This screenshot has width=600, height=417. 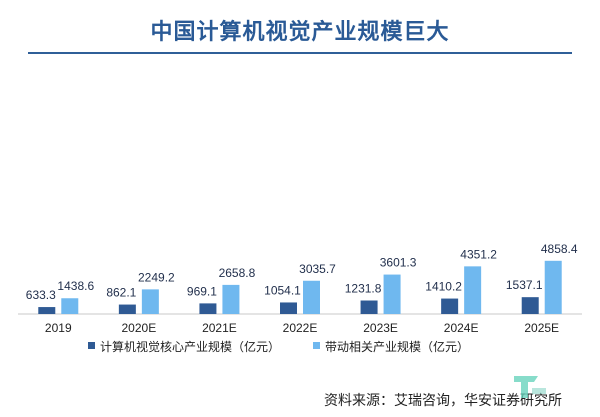 What do you see at coordinates (190, 346) in the screenshot?
I see `legend-label-core: 计算机视觉核心产业规模（亿元）` at bounding box center [190, 346].